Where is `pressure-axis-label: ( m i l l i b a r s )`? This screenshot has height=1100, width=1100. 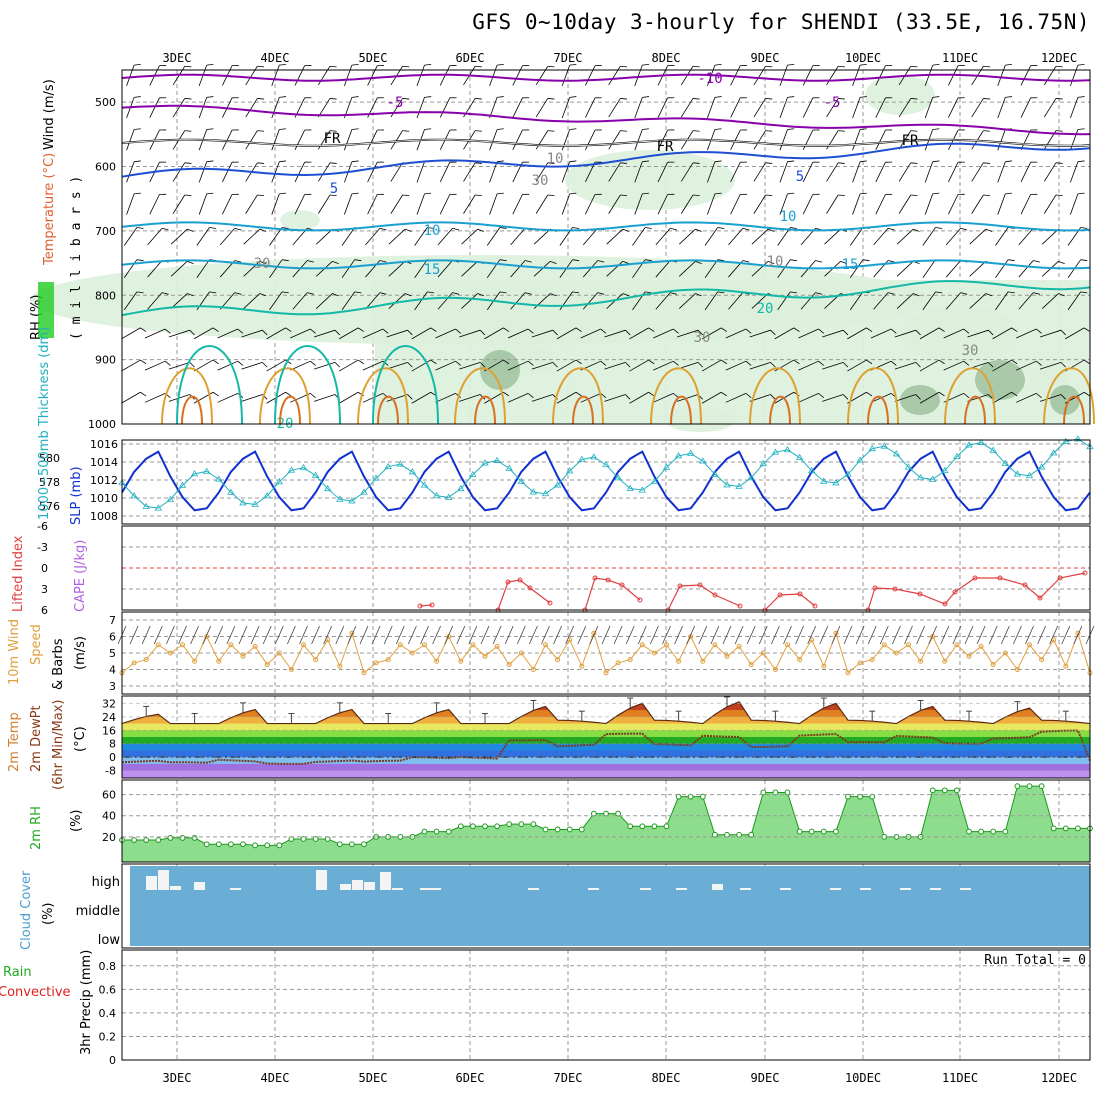
pressure-axis-label: ( m i l l i b a r s ) is located at coordinates (76, 258).